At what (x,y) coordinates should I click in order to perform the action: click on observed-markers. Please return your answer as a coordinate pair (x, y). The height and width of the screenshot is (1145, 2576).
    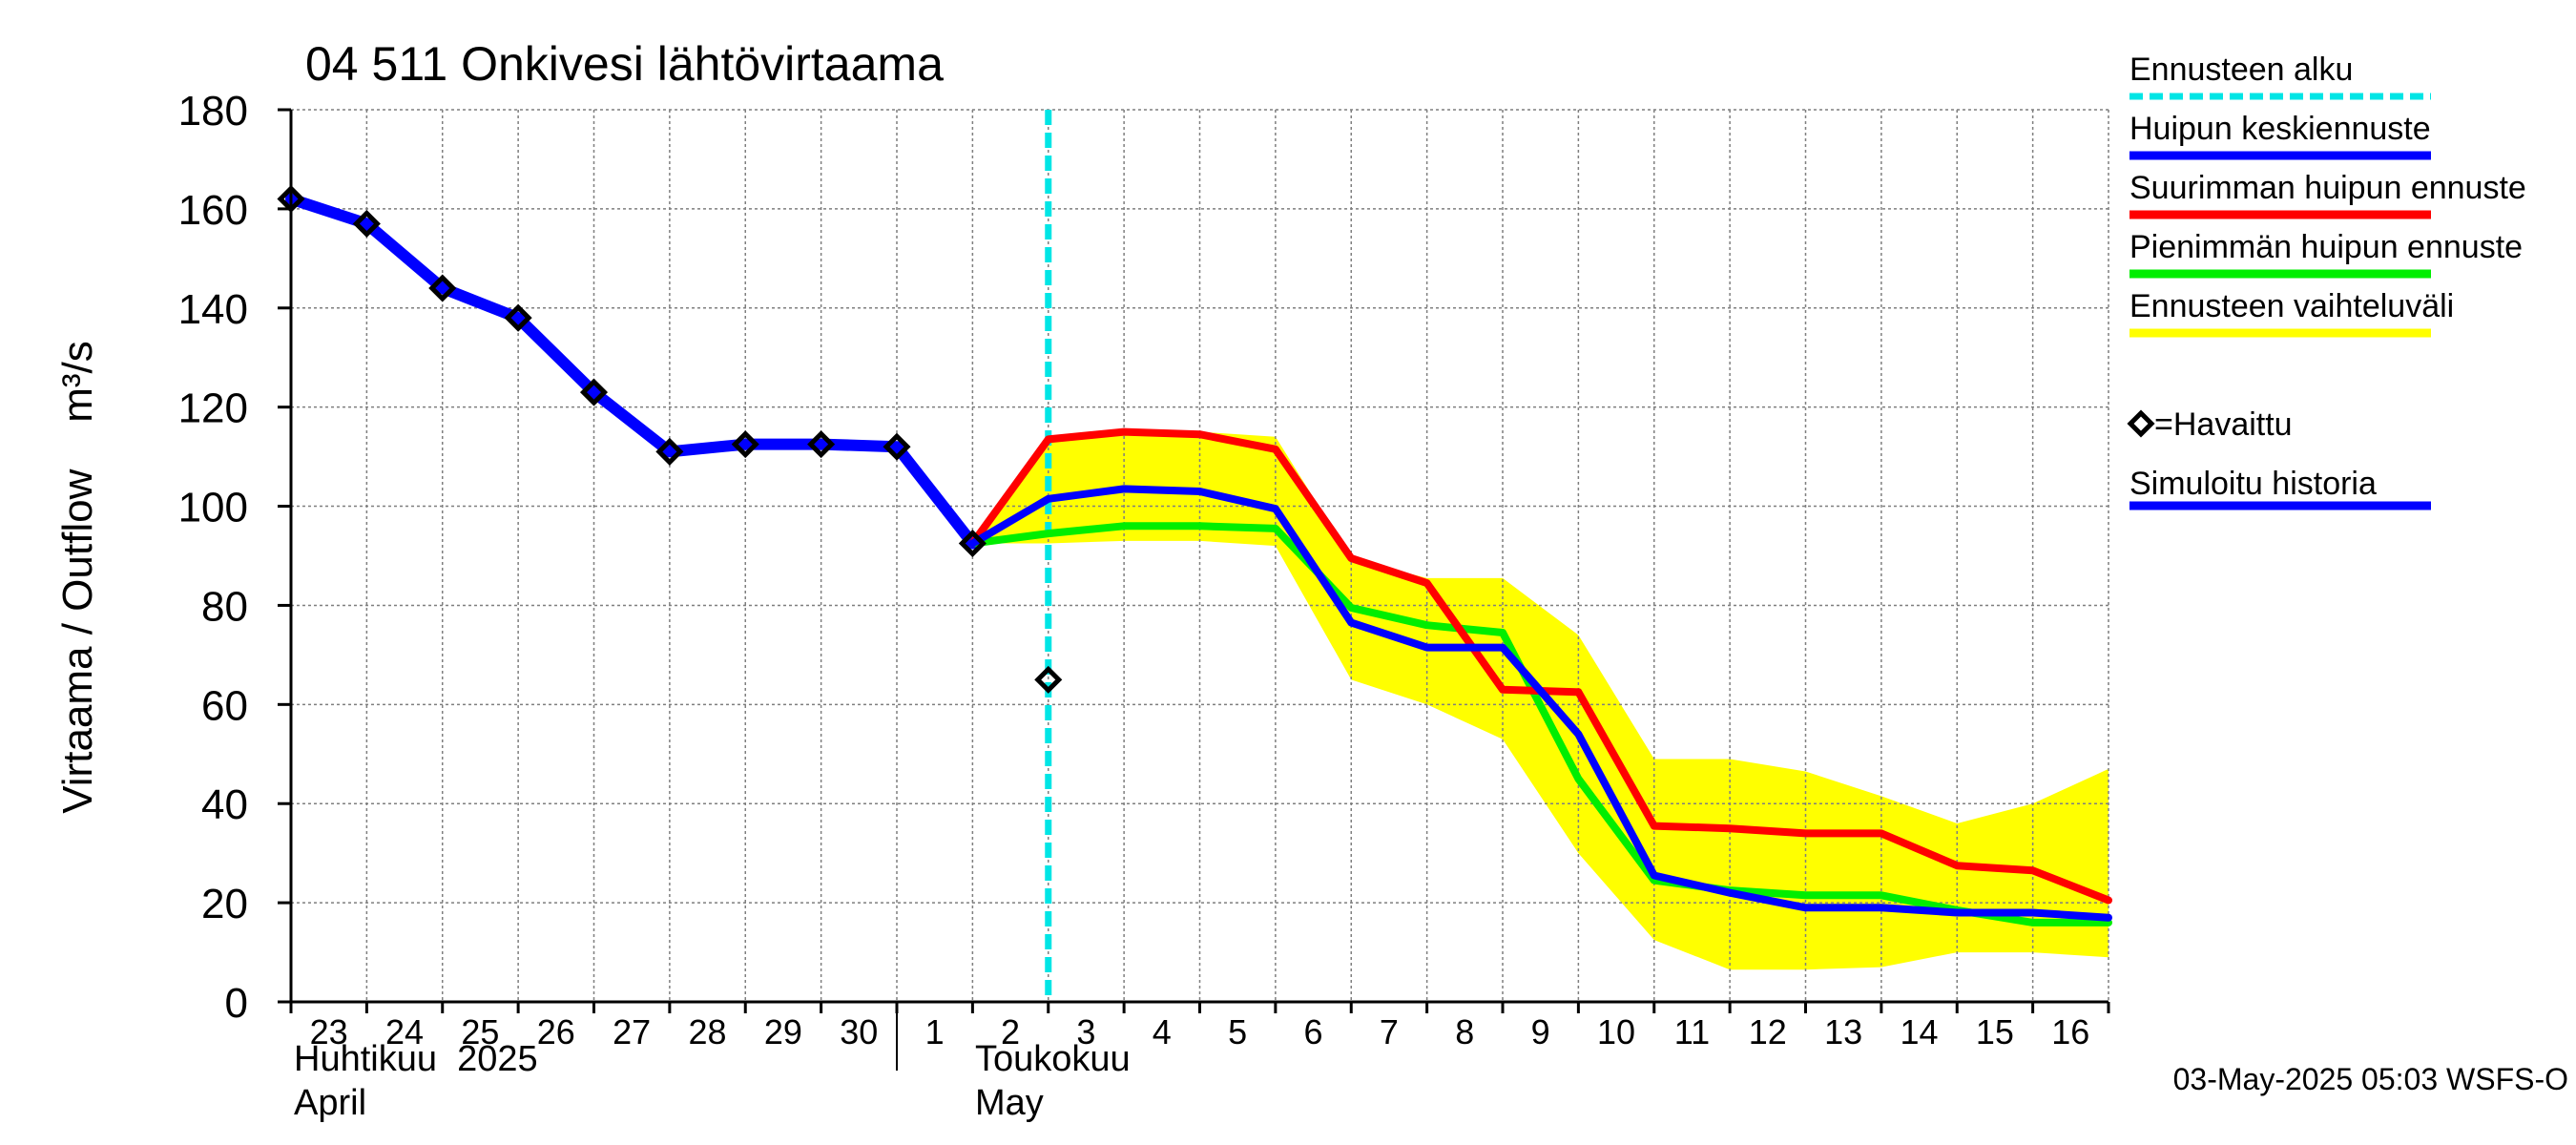
    Looking at the image, I should click on (670, 439).